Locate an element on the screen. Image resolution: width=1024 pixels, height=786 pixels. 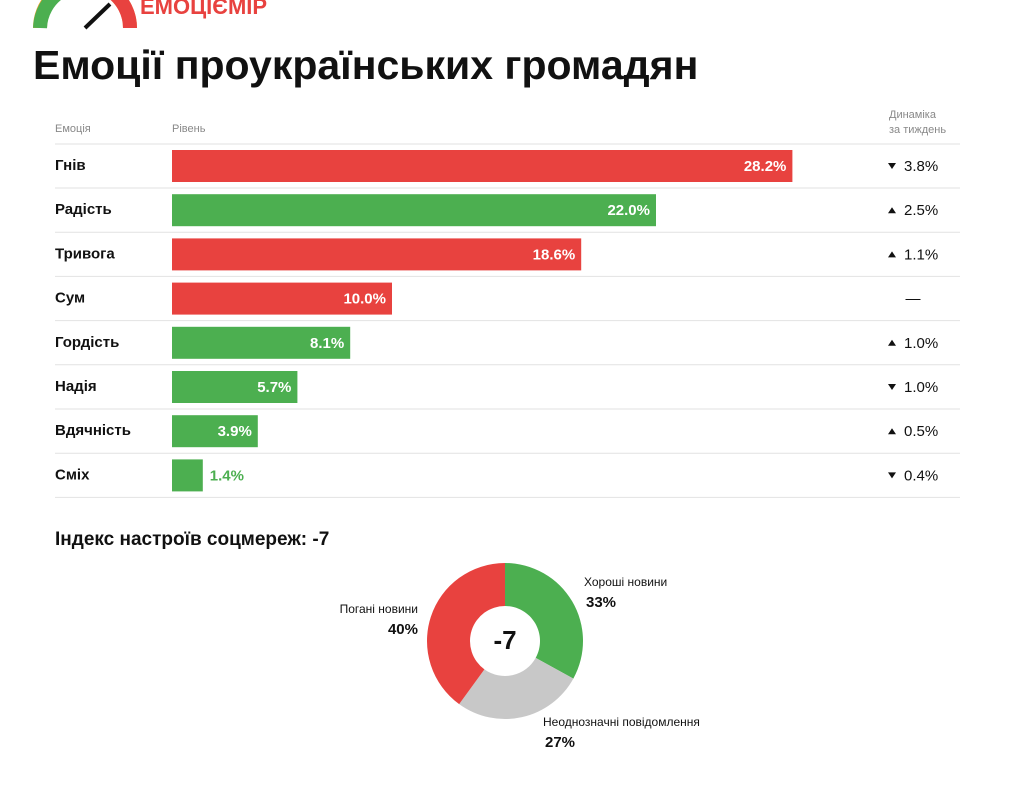
column-header: Динаміка is located at coordinates (913, 115).